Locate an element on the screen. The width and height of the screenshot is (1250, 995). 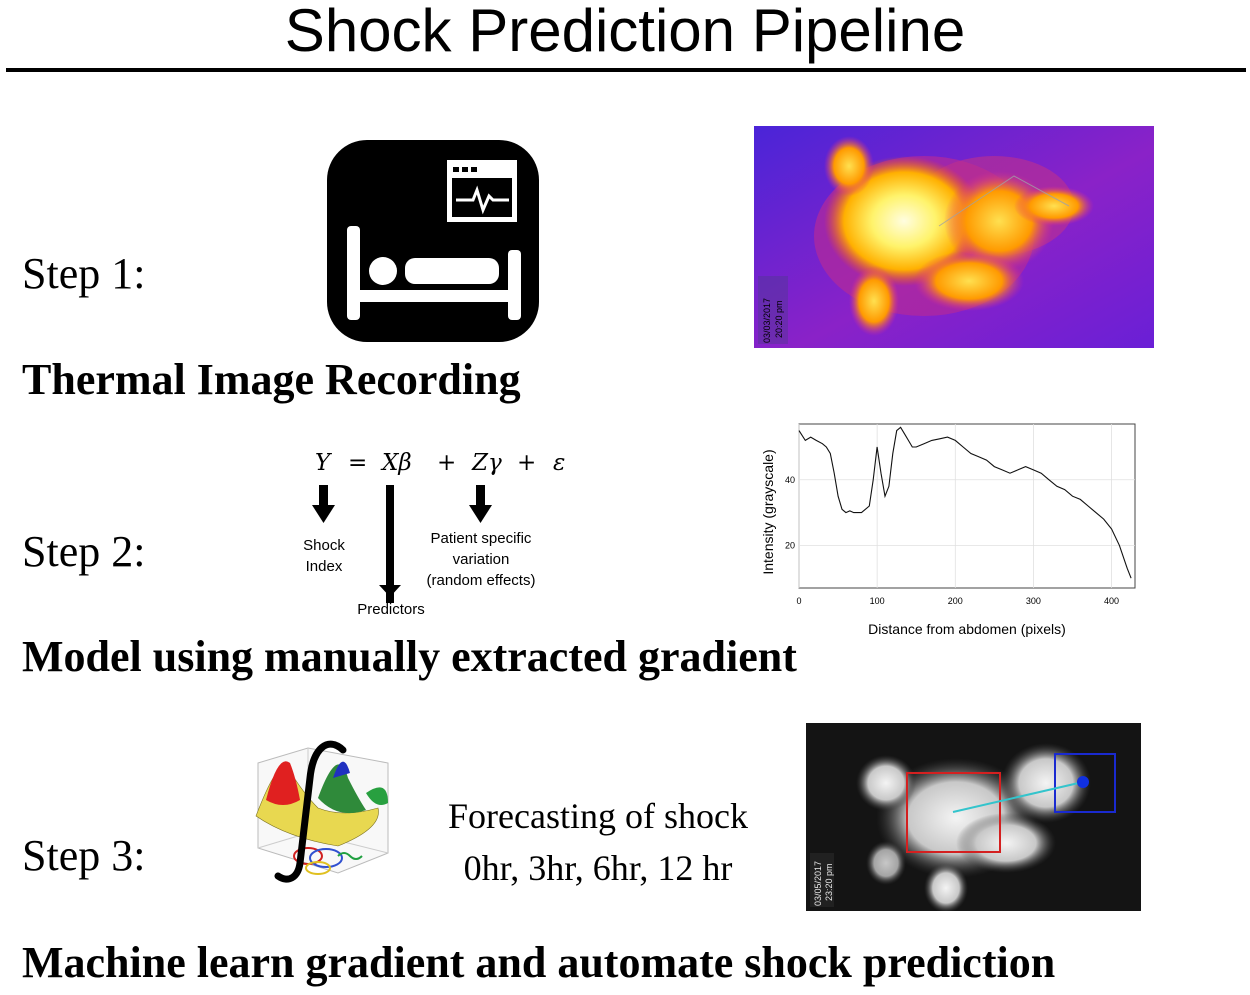
tracking-point is located at coordinates (1083, 782).